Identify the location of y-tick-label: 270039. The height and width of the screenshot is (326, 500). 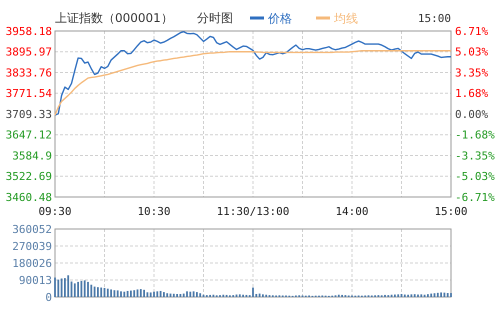
(32, 246).